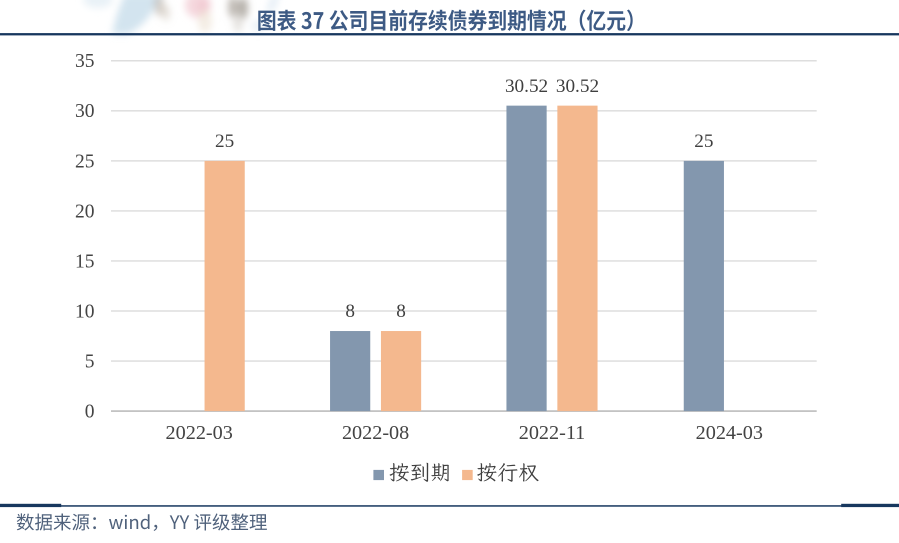  I want to click on svg-text: 10, so click(85, 311).